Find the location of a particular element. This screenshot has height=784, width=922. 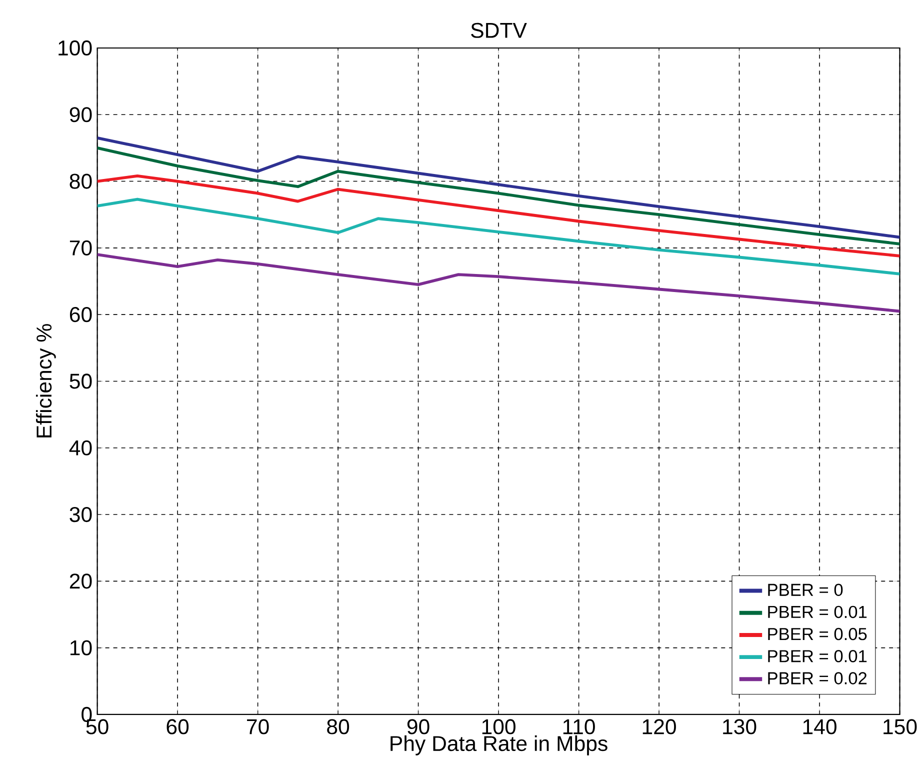

x-tick-label: 80 is located at coordinates (338, 726).